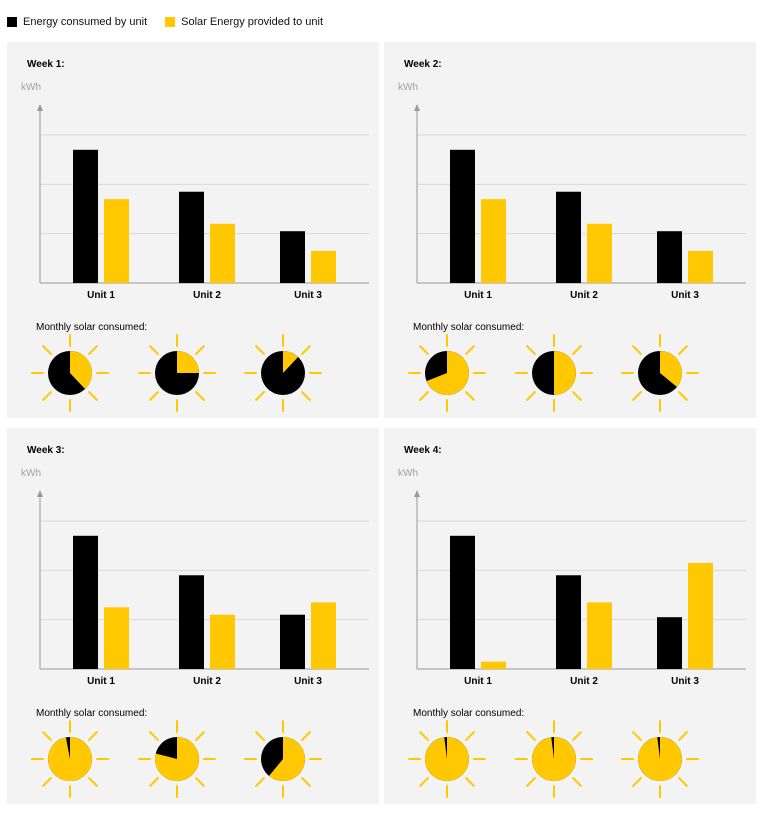 This screenshot has width=768, height=813. I want to click on legend-label-consumed: Energy consumed by unit, so click(85, 22).